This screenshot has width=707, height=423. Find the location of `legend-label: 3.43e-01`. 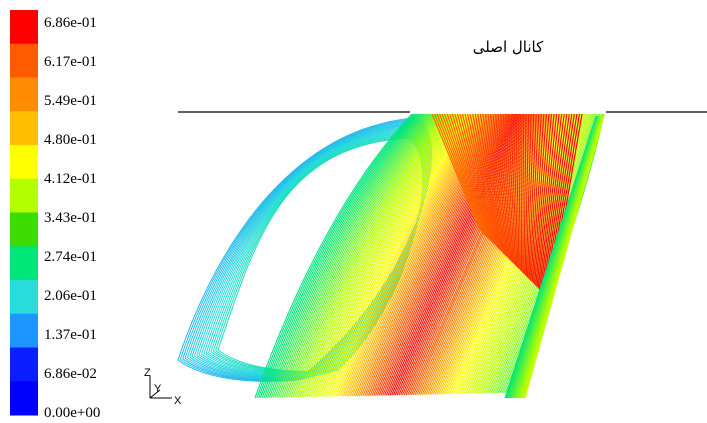

legend-label: 3.43e-01 is located at coordinates (70, 218).